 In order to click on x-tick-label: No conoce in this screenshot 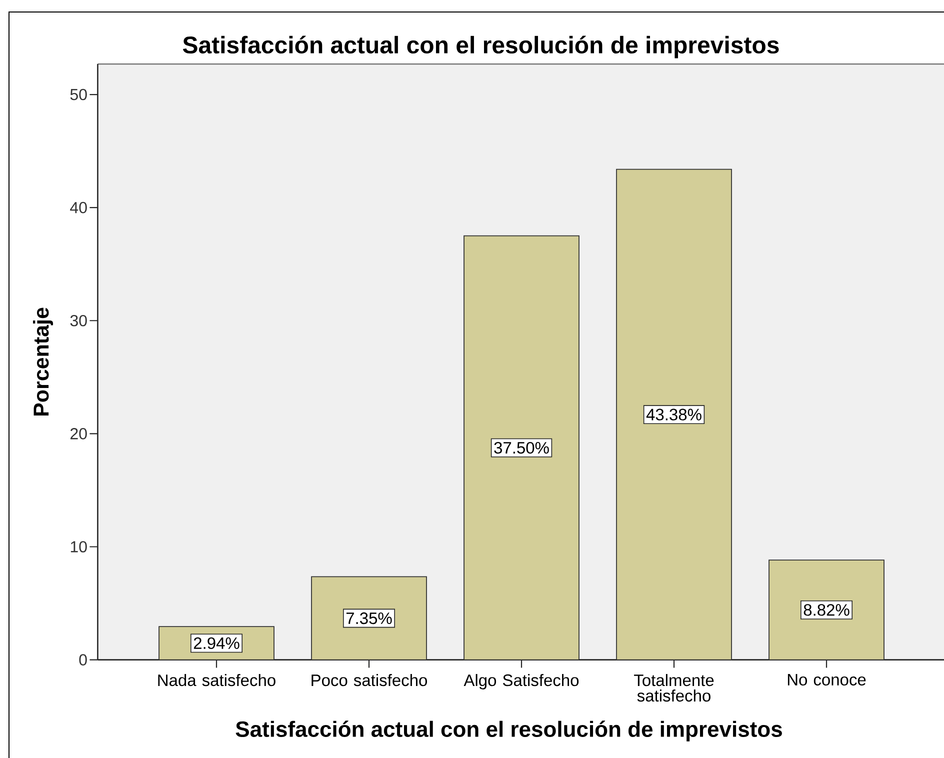, I will do `click(827, 680)`.